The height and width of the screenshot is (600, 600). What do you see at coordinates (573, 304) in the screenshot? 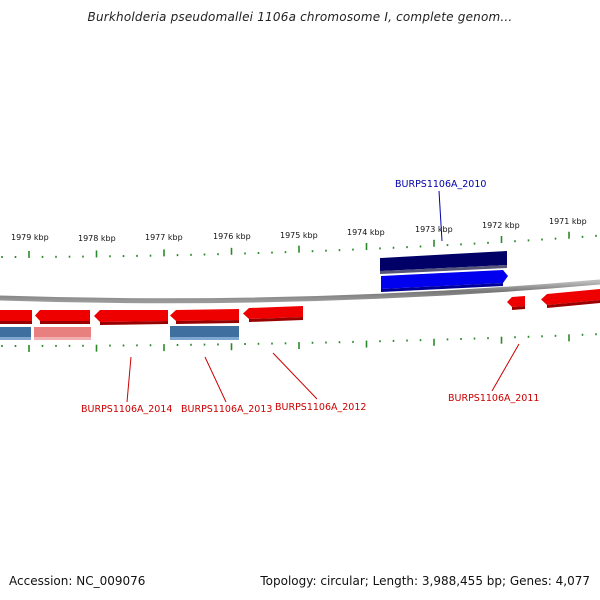
I see `gene-2011-gene-shadow` at bounding box center [573, 304].